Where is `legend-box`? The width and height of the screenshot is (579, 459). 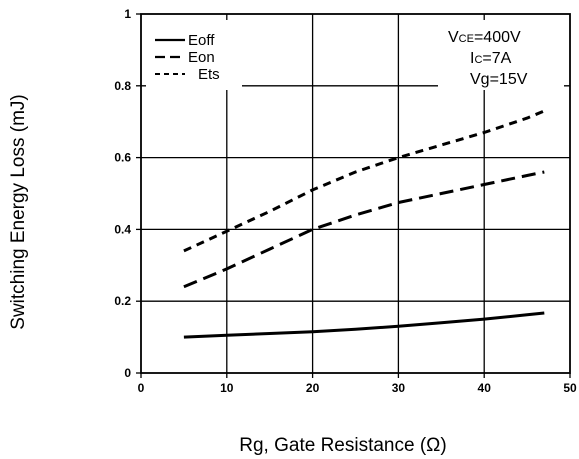
legend-box is located at coordinates (194, 55).